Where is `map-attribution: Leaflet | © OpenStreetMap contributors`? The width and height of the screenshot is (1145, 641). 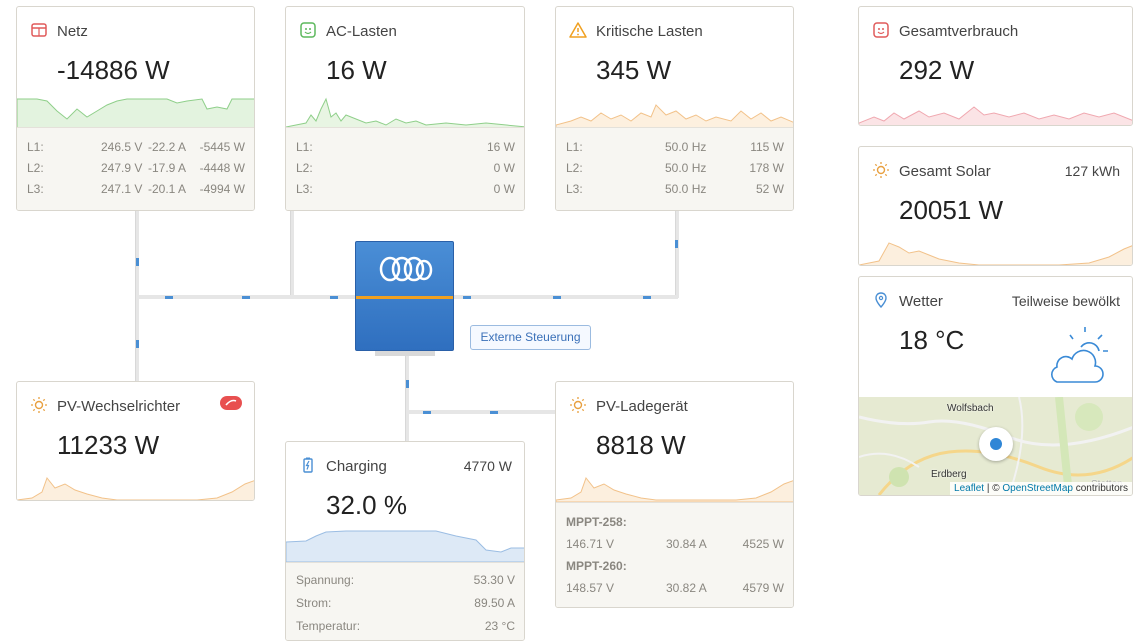 map-attribution: Leaflet | © OpenStreetMap contributors is located at coordinates (1041, 488).